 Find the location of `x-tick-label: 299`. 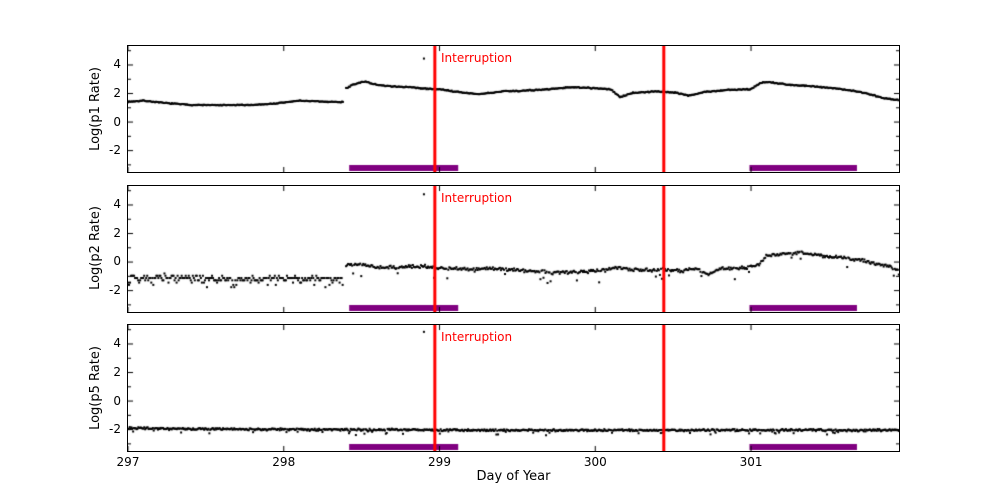

x-tick-label: 299 is located at coordinates (439, 462).